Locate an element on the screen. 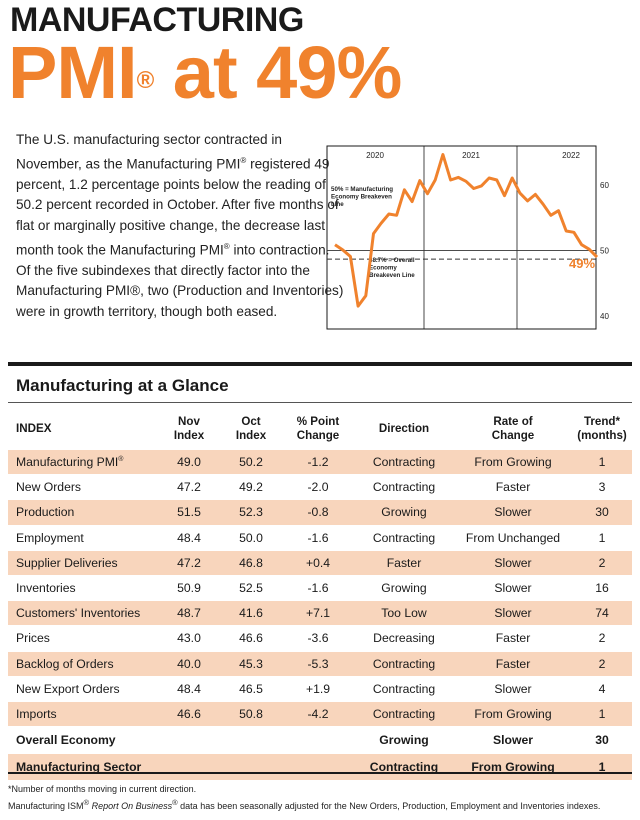 This screenshot has width=640, height=820. table-row: Production 51.5 52.3 -0.8 Growing Slower 30 is located at coordinates (320, 512).